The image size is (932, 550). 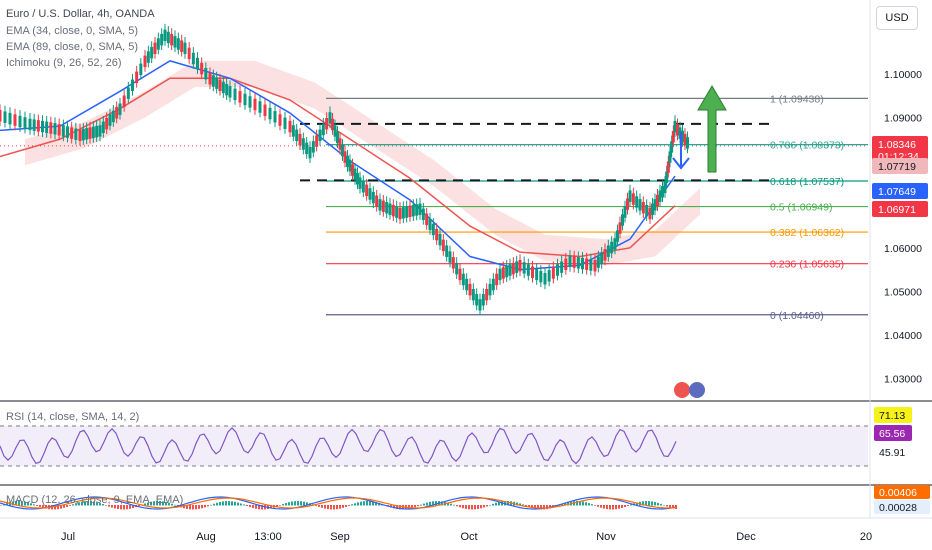 What do you see at coordinates (903, 249) in the screenshot?
I see `price-tick-label: 1.06000` at bounding box center [903, 249].